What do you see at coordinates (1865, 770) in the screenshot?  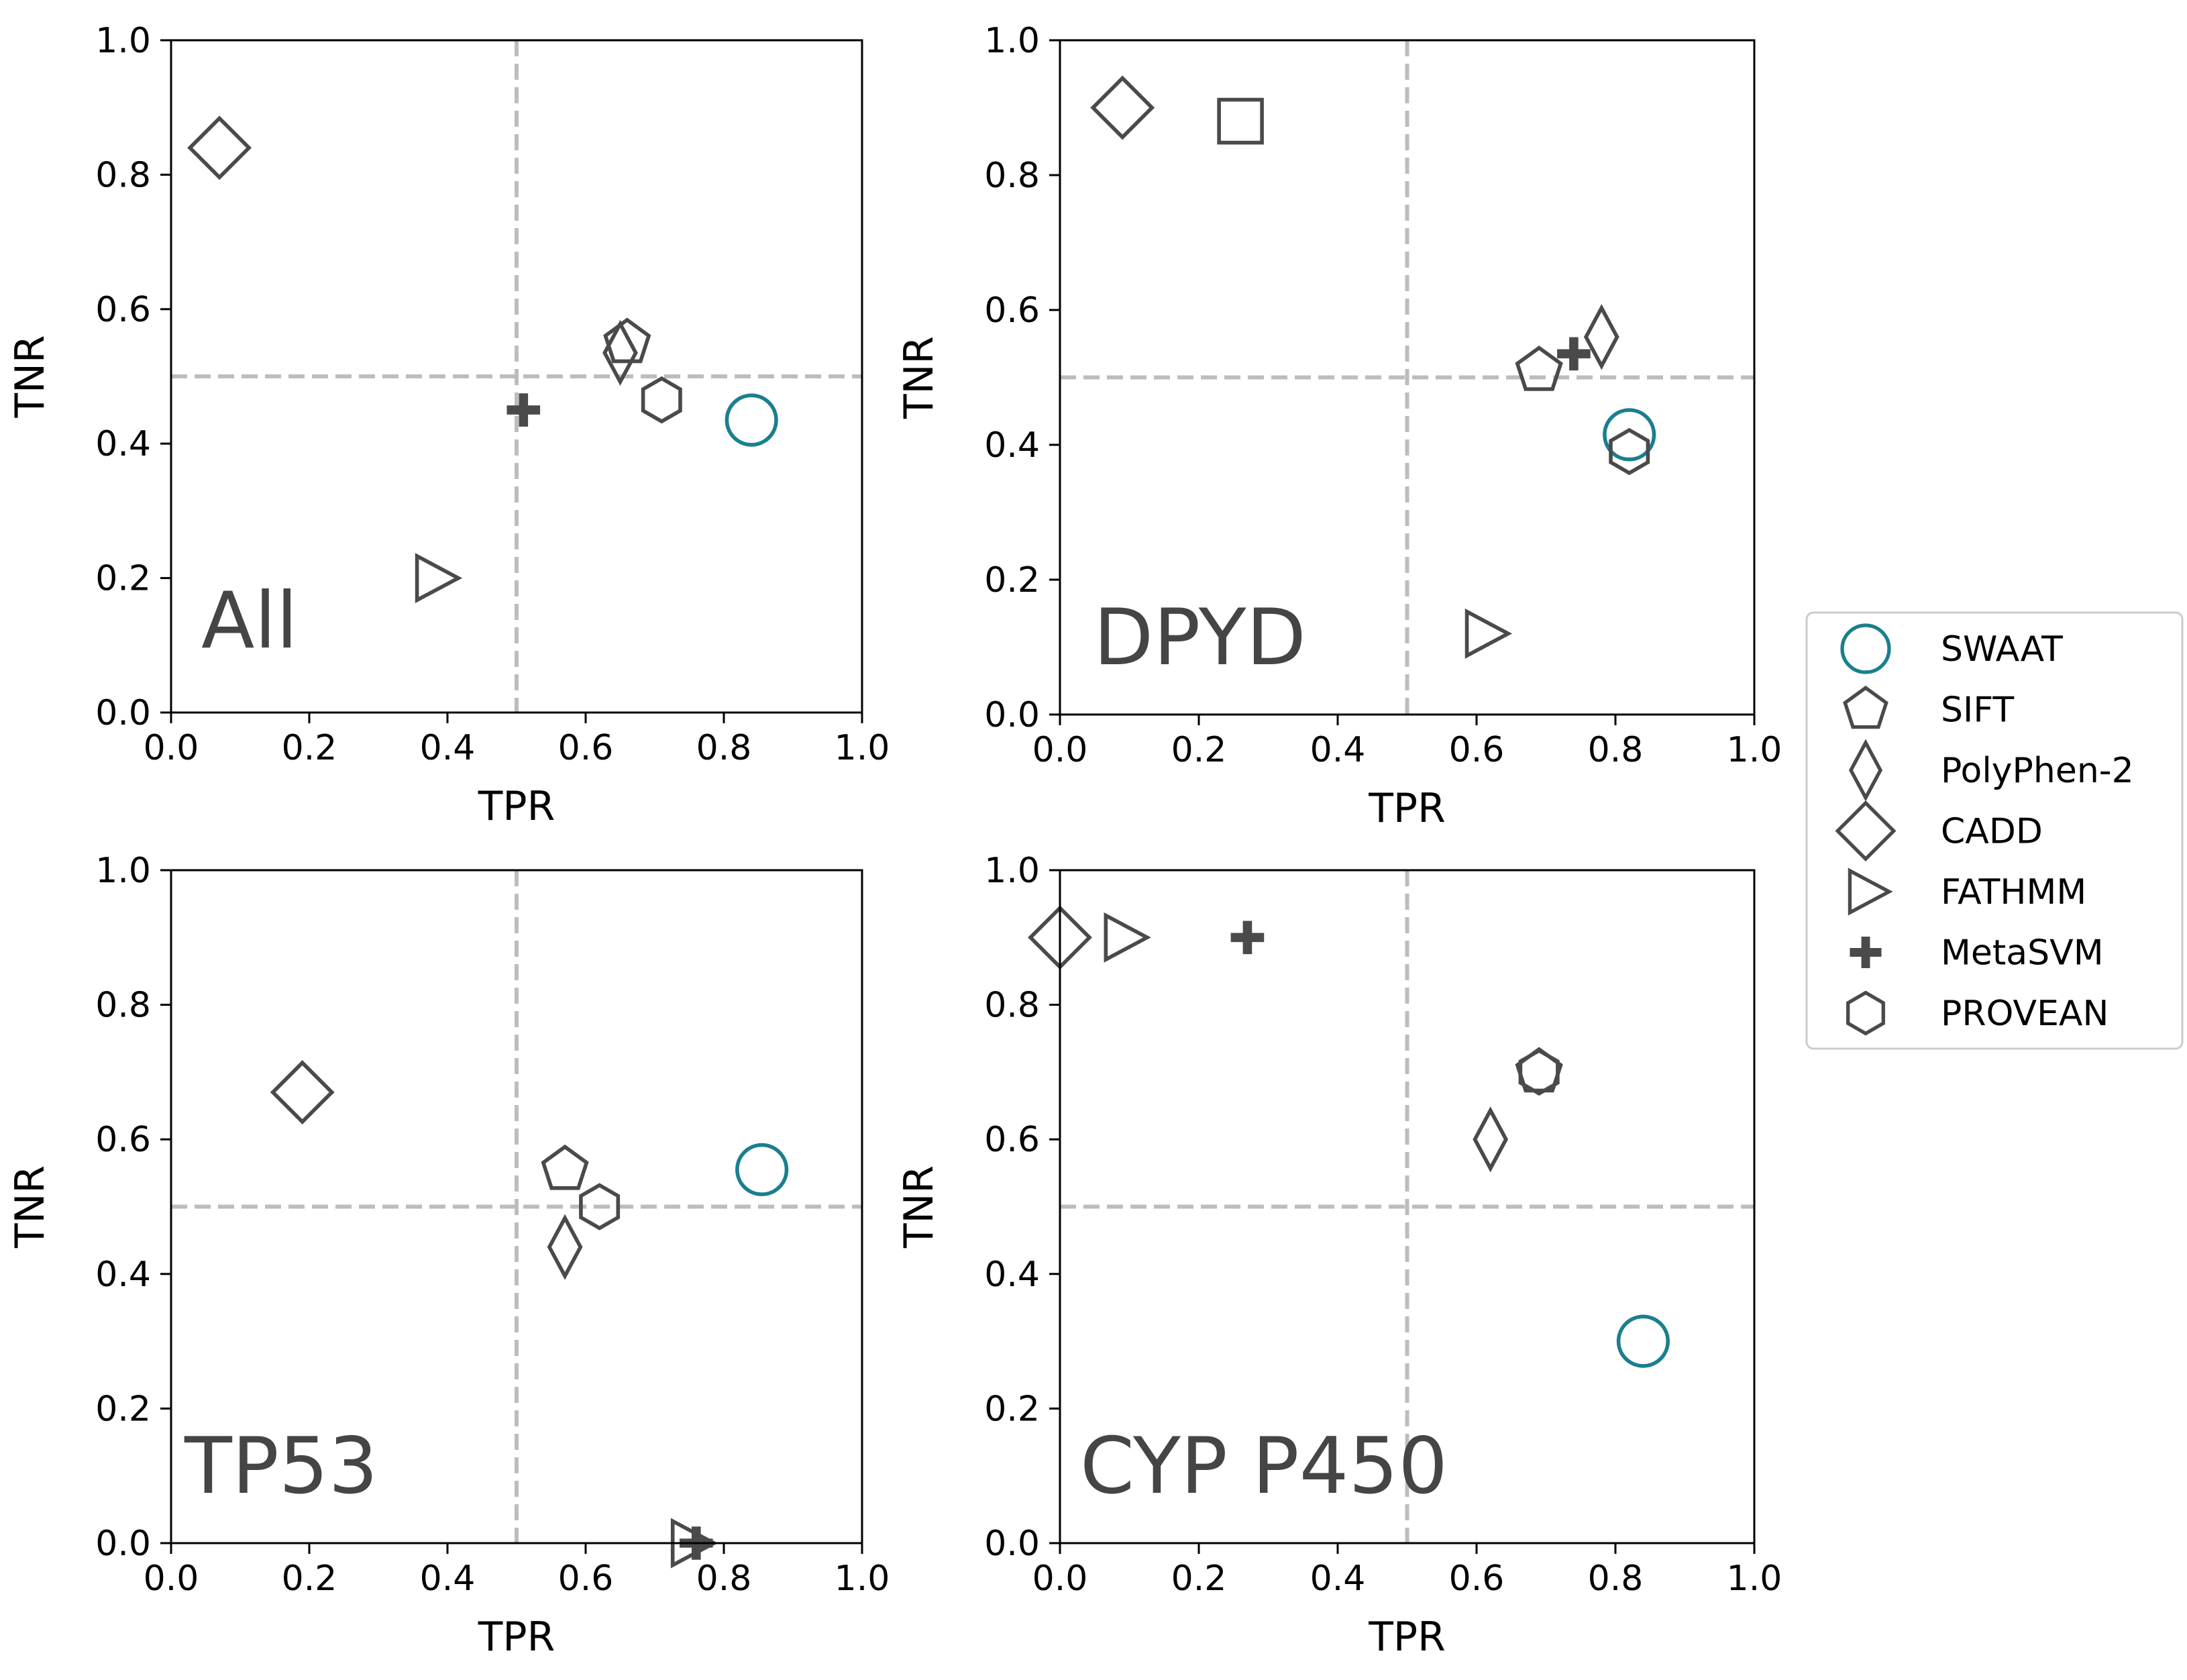 I see `legend-thin-diamond-icon` at bounding box center [1865, 770].